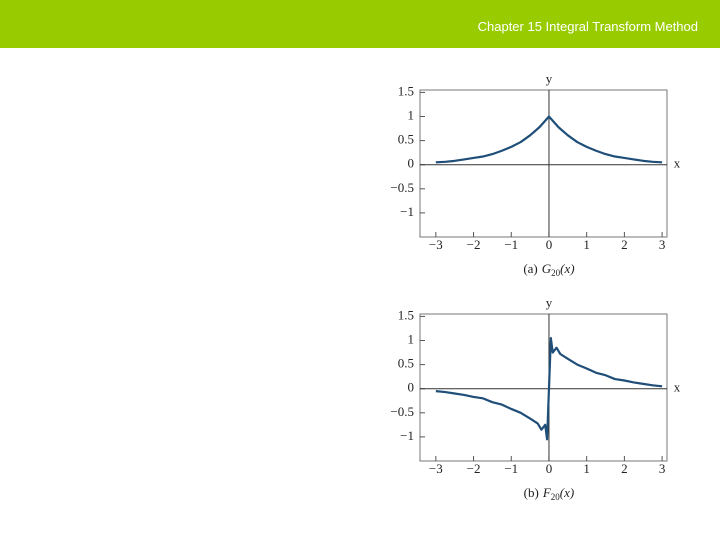 The image size is (720, 540). I want to click on caption-symbol: G, so click(547, 268).